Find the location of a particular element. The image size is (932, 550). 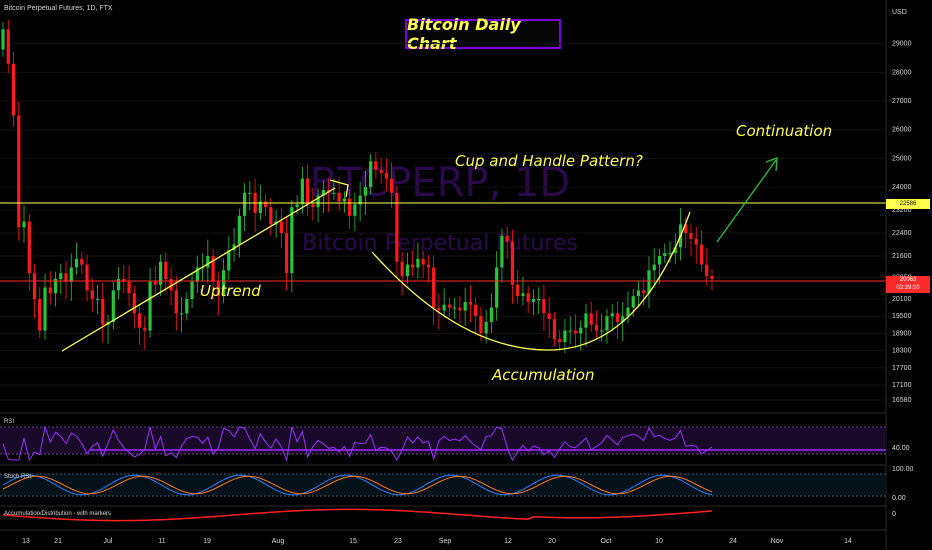

rsi-level: 40.00 is located at coordinates (901, 448).